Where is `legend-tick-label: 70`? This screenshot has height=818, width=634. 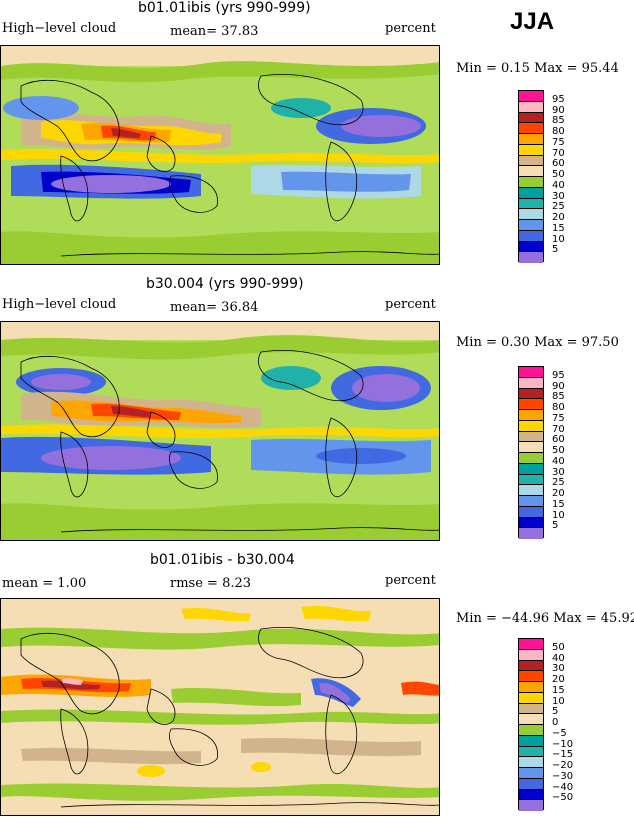
legend-tick-label: 70 is located at coordinates (558, 429).